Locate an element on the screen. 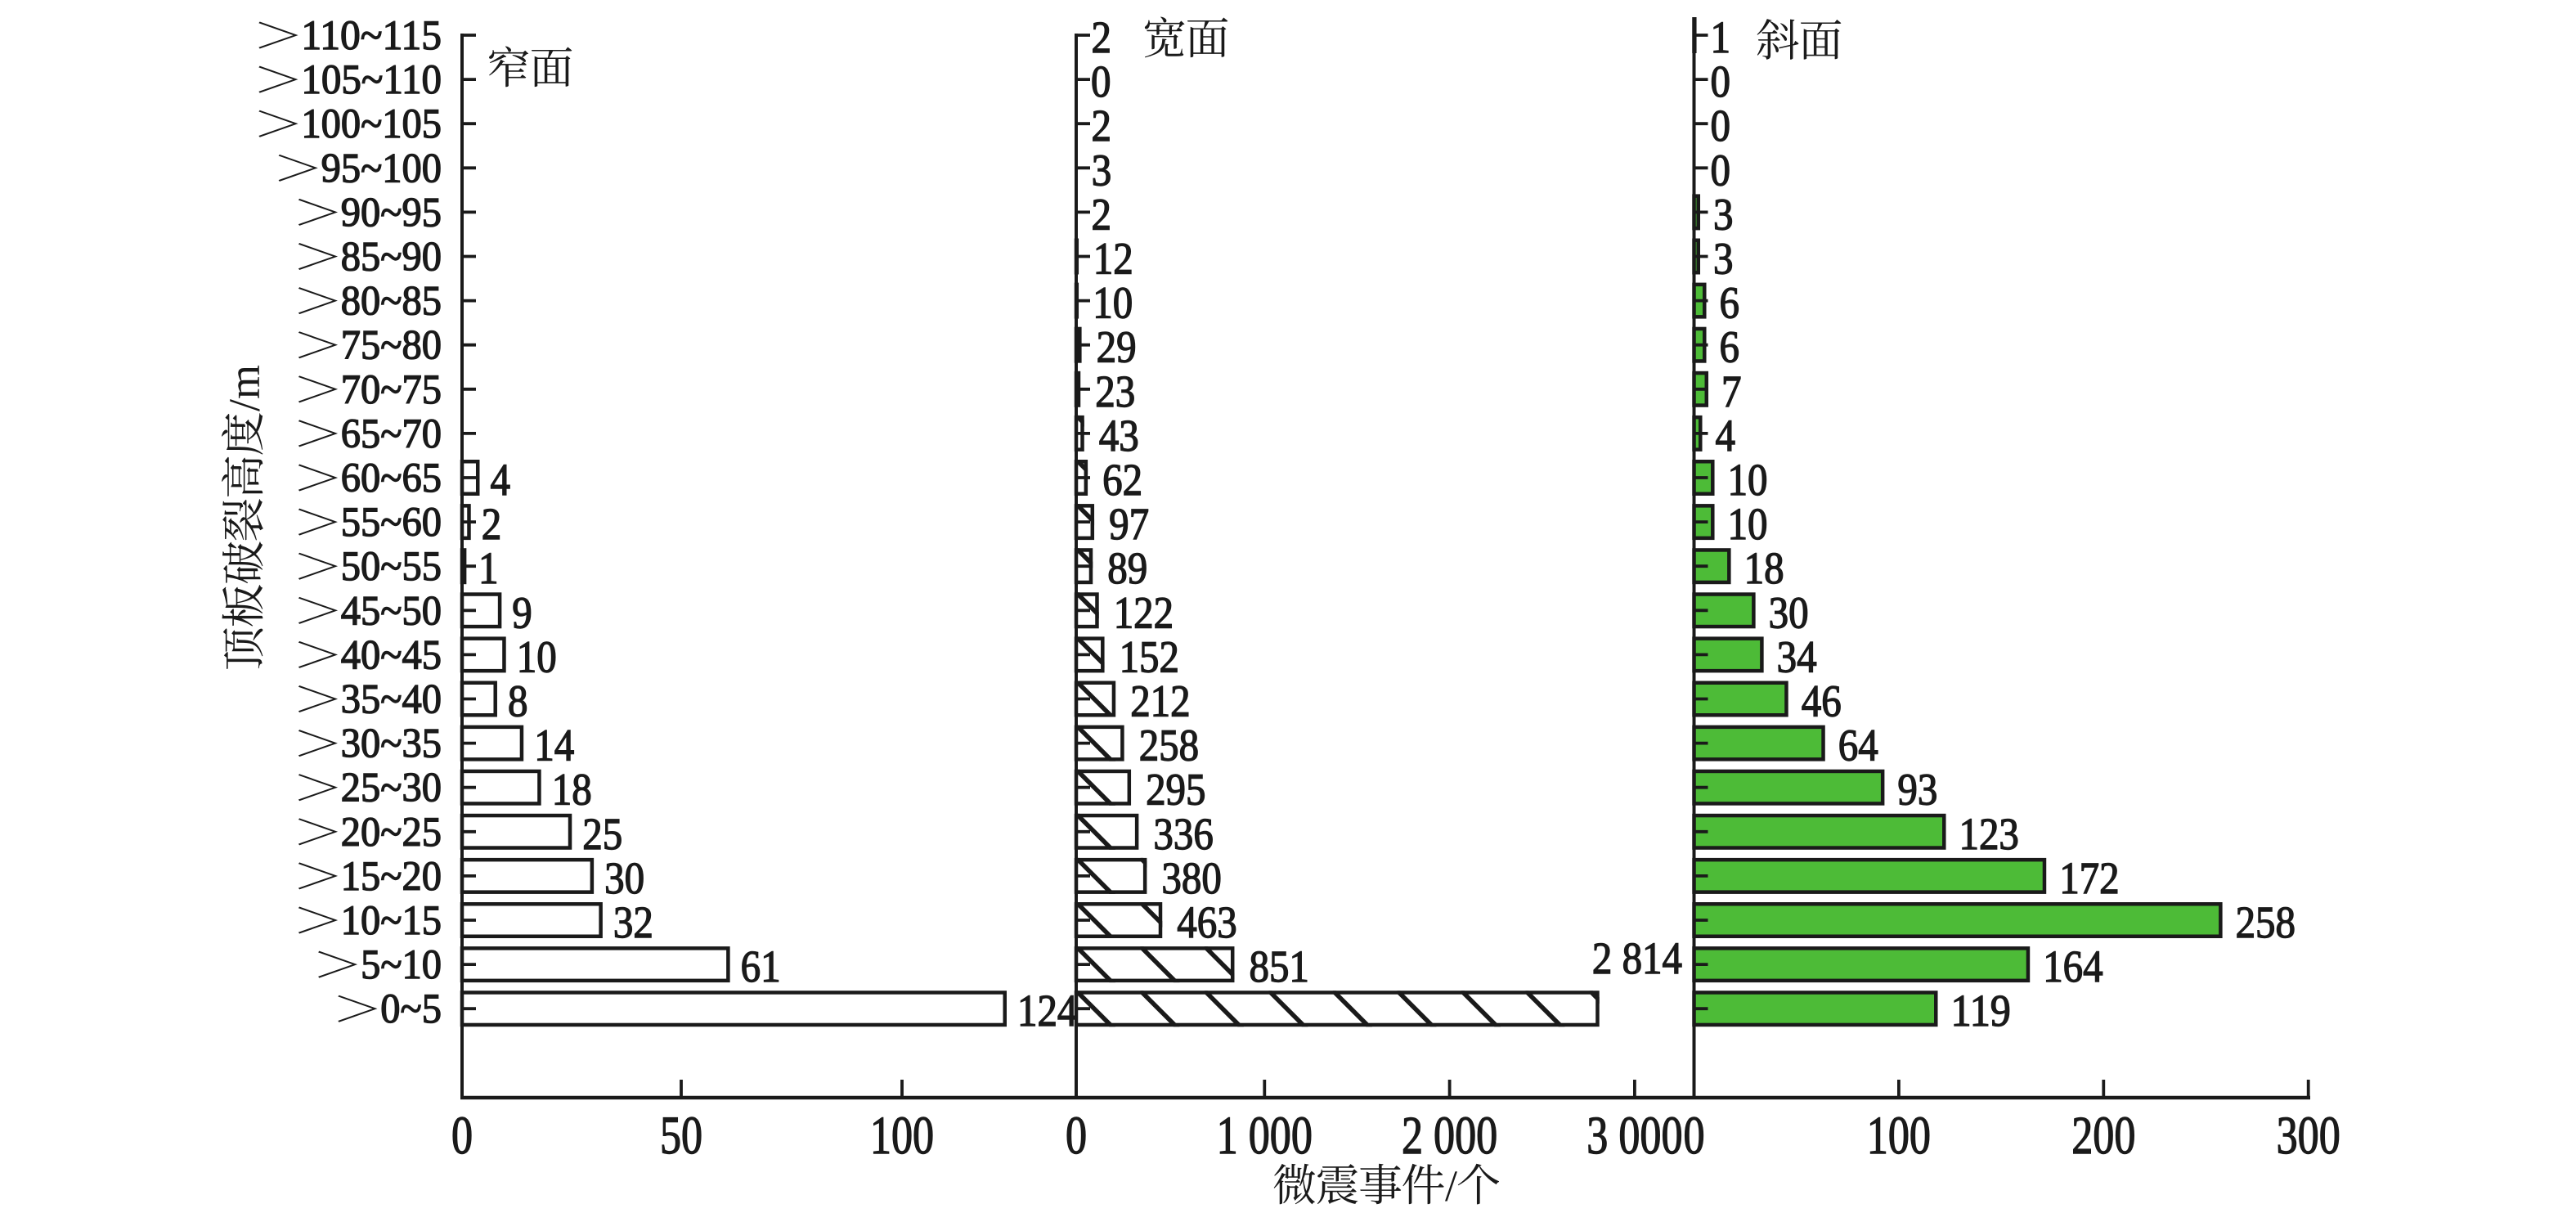 The image size is (2576, 1213). svg-text: 300 is located at coordinates (2308, 1136).